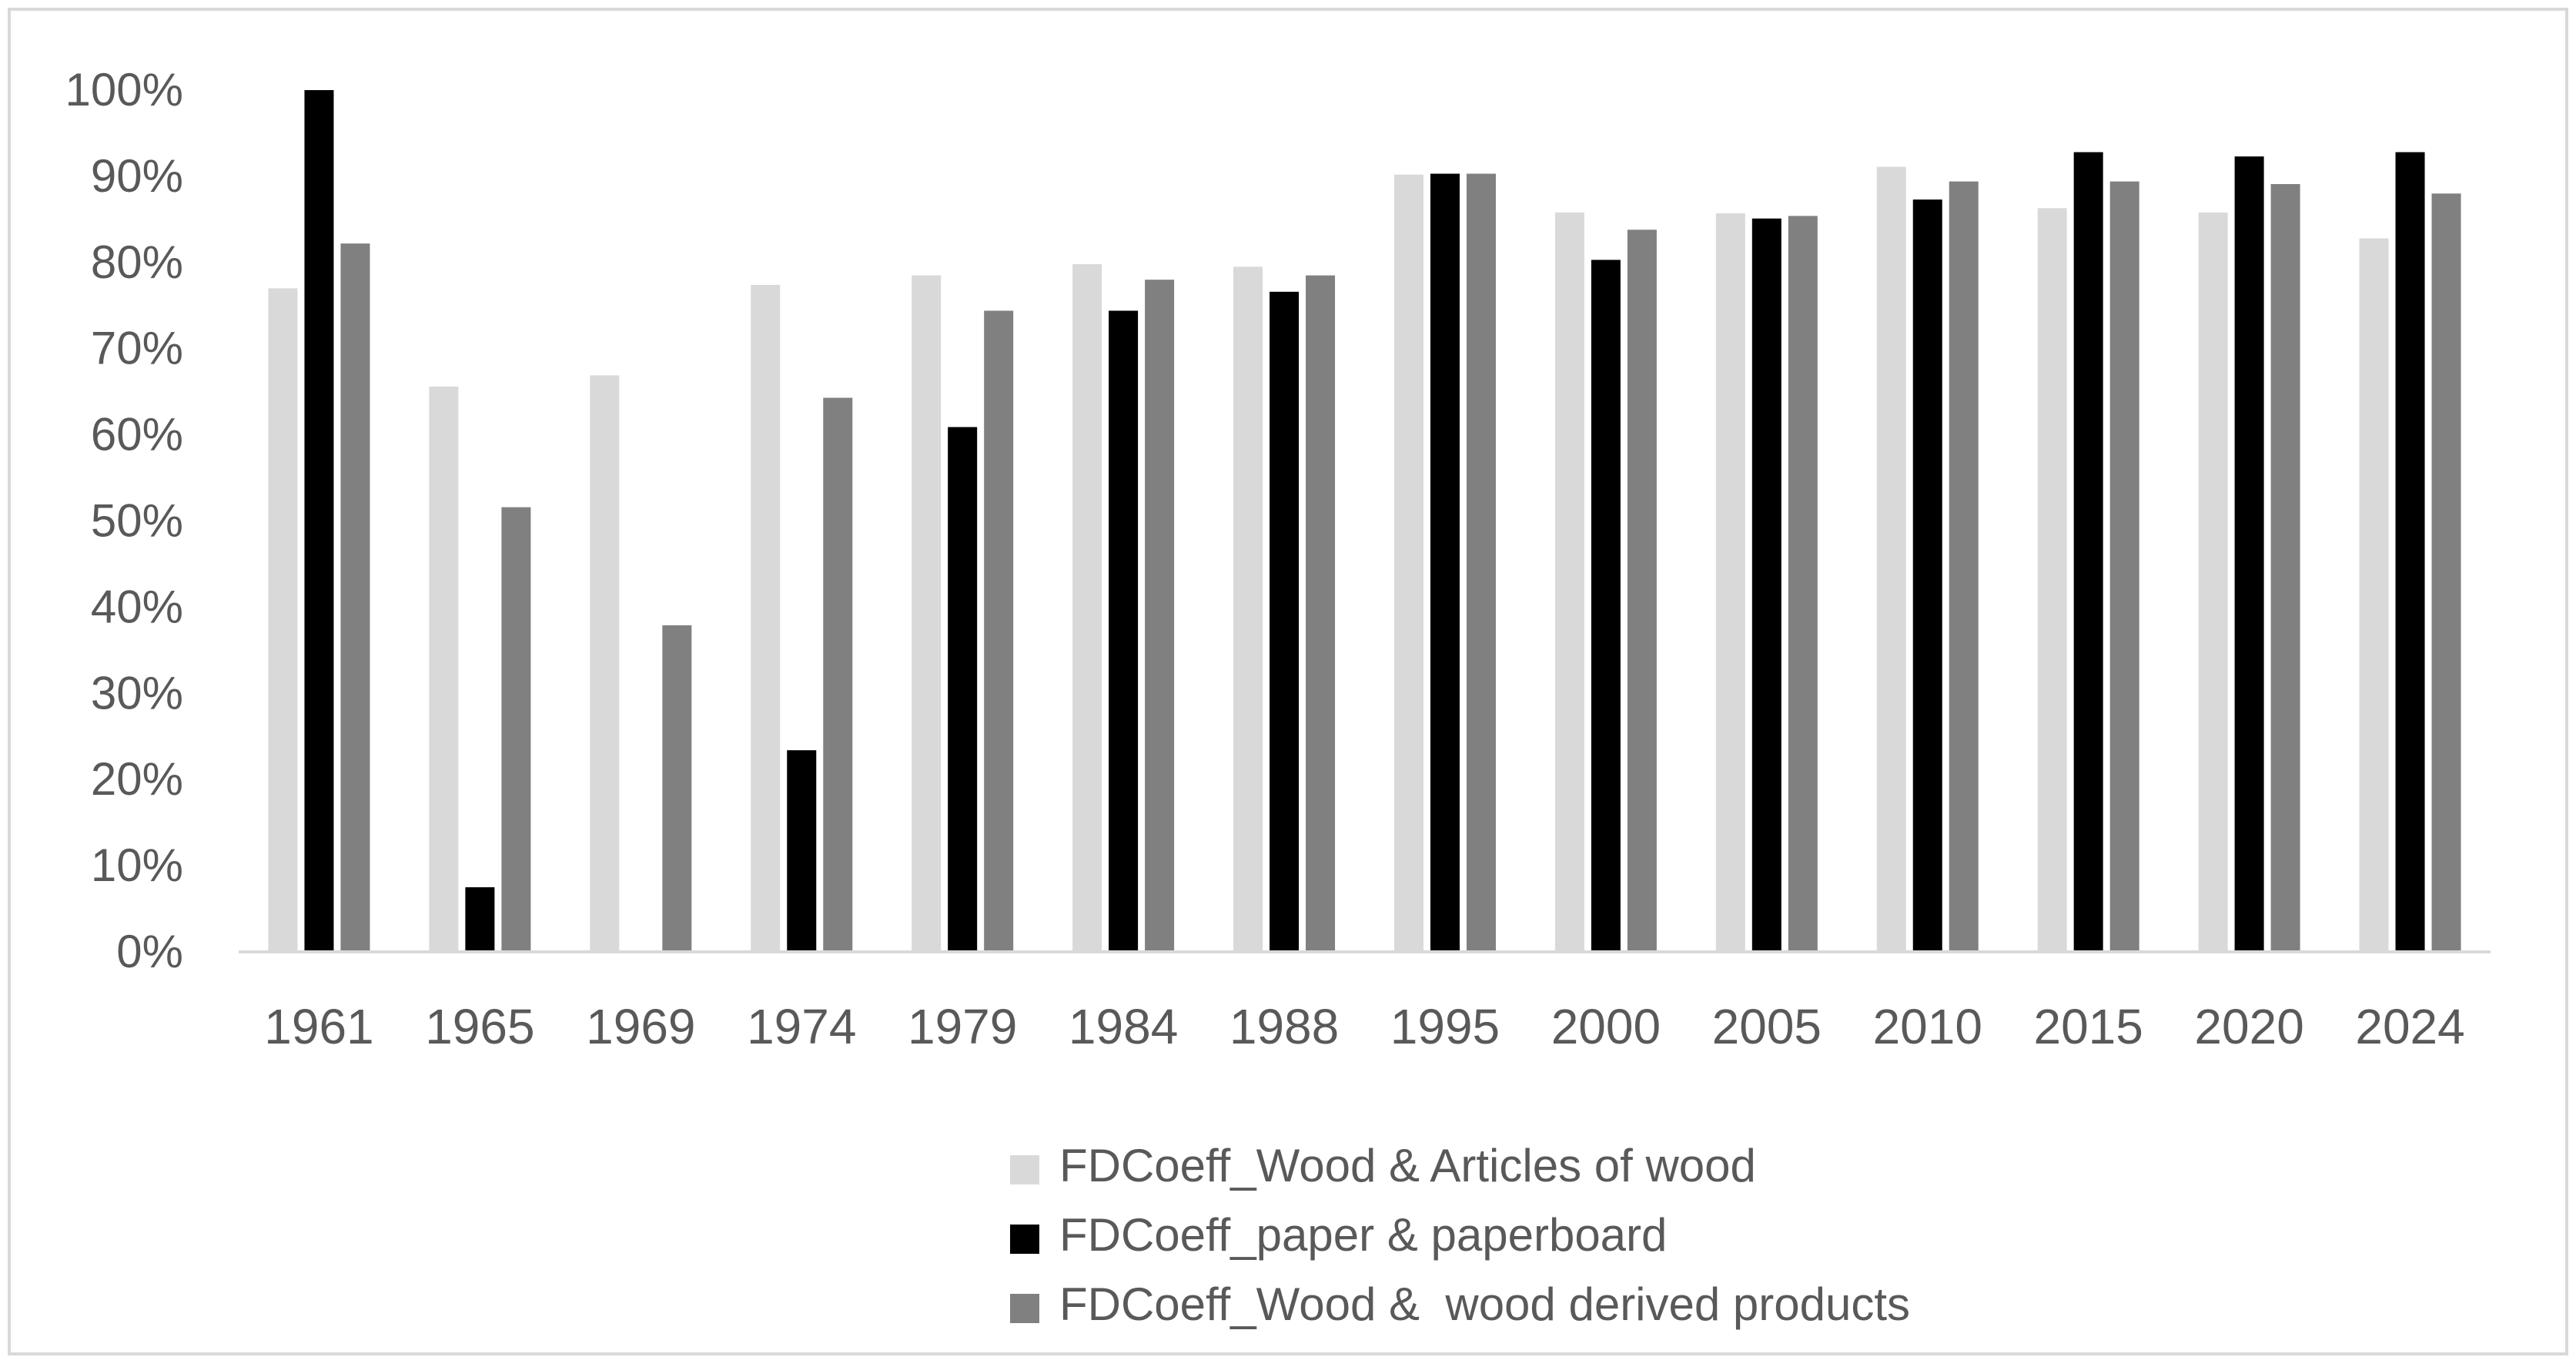 This screenshot has width=2576, height=1367. What do you see at coordinates (2374, 595) in the screenshot?
I see `bar-series-1-2024` at bounding box center [2374, 595].